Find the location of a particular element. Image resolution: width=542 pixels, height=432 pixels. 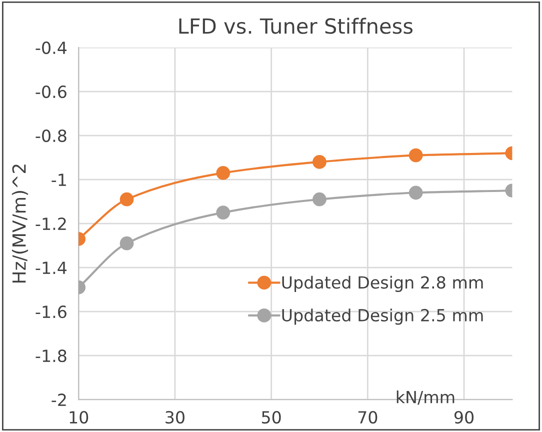

y-tick-label: -0.8 is located at coordinates (51, 136).